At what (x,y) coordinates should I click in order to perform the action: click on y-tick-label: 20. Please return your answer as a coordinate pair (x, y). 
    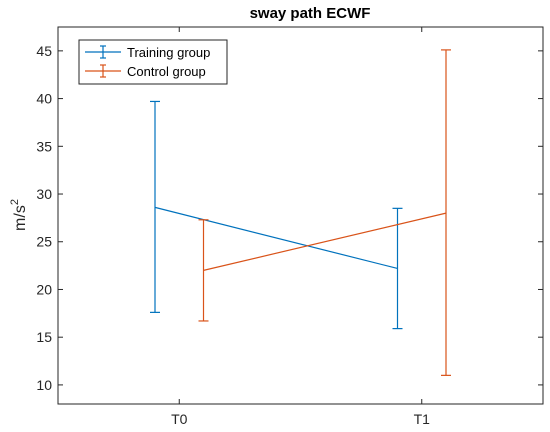
    Looking at the image, I should click on (44, 289).